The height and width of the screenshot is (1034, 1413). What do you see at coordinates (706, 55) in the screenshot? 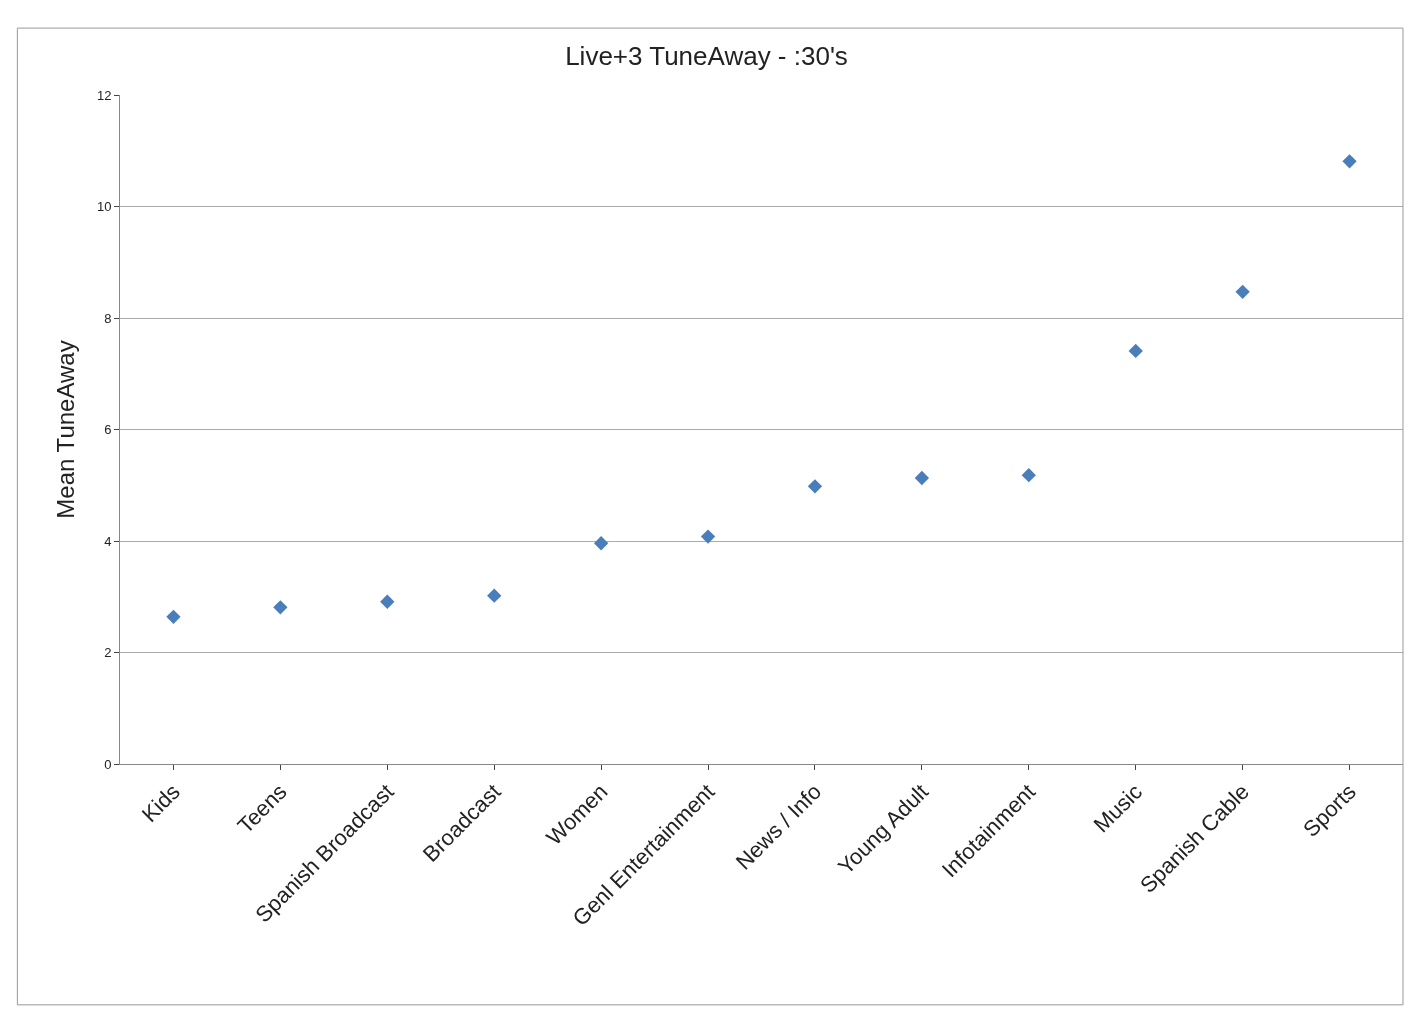
I see `chart-title: Live+3 TuneAway - :30's` at bounding box center [706, 55].